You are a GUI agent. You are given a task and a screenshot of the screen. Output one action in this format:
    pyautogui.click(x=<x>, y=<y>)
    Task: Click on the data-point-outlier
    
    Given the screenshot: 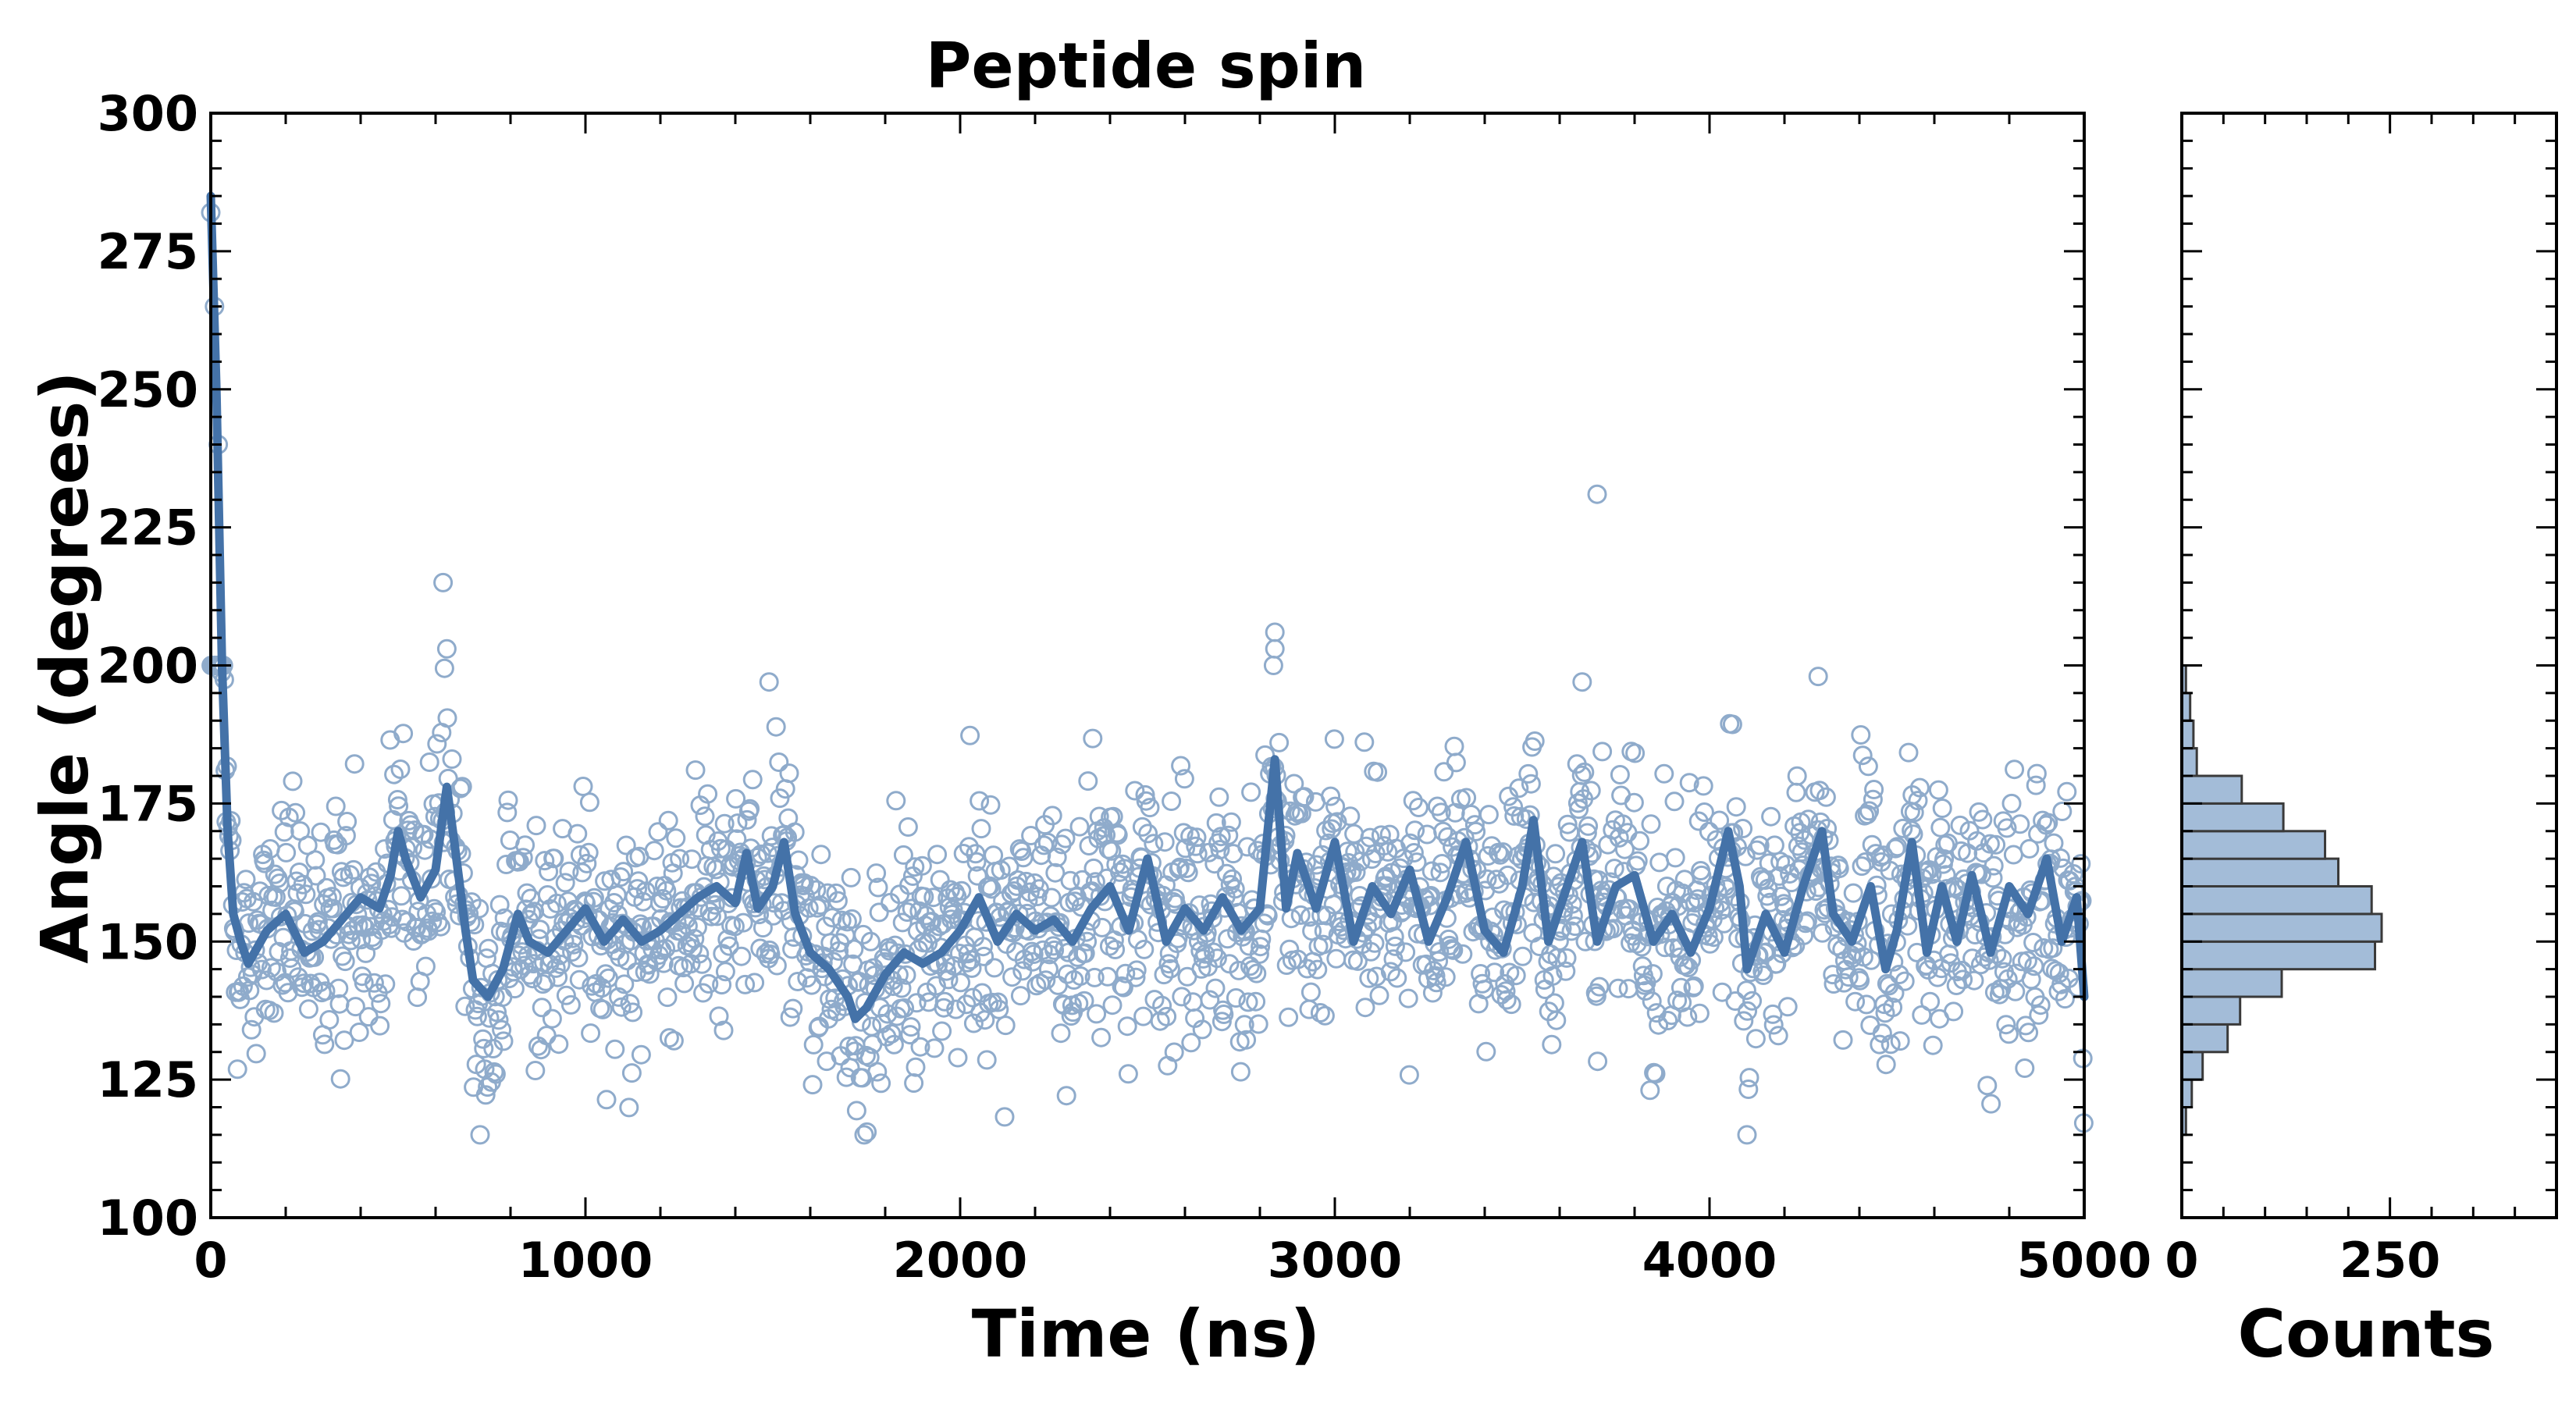 What is the action you would take?
    pyautogui.click(x=1275, y=648)
    